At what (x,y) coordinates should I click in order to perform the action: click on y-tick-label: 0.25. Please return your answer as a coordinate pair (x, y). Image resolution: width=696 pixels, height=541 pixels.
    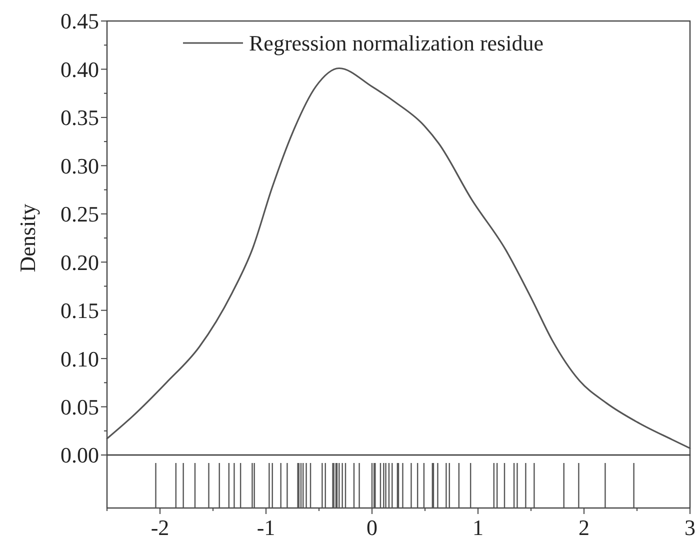
    Looking at the image, I should click on (79, 214).